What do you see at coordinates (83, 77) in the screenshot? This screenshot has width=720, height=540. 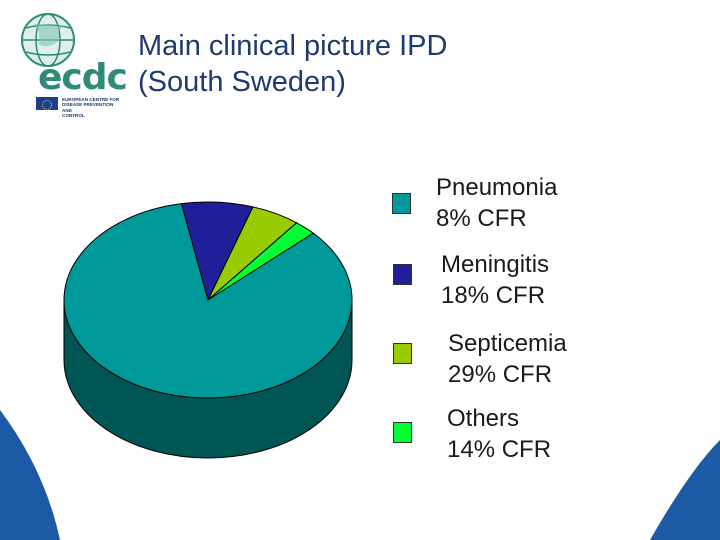 I see `logo-wordmark: ecdc` at bounding box center [83, 77].